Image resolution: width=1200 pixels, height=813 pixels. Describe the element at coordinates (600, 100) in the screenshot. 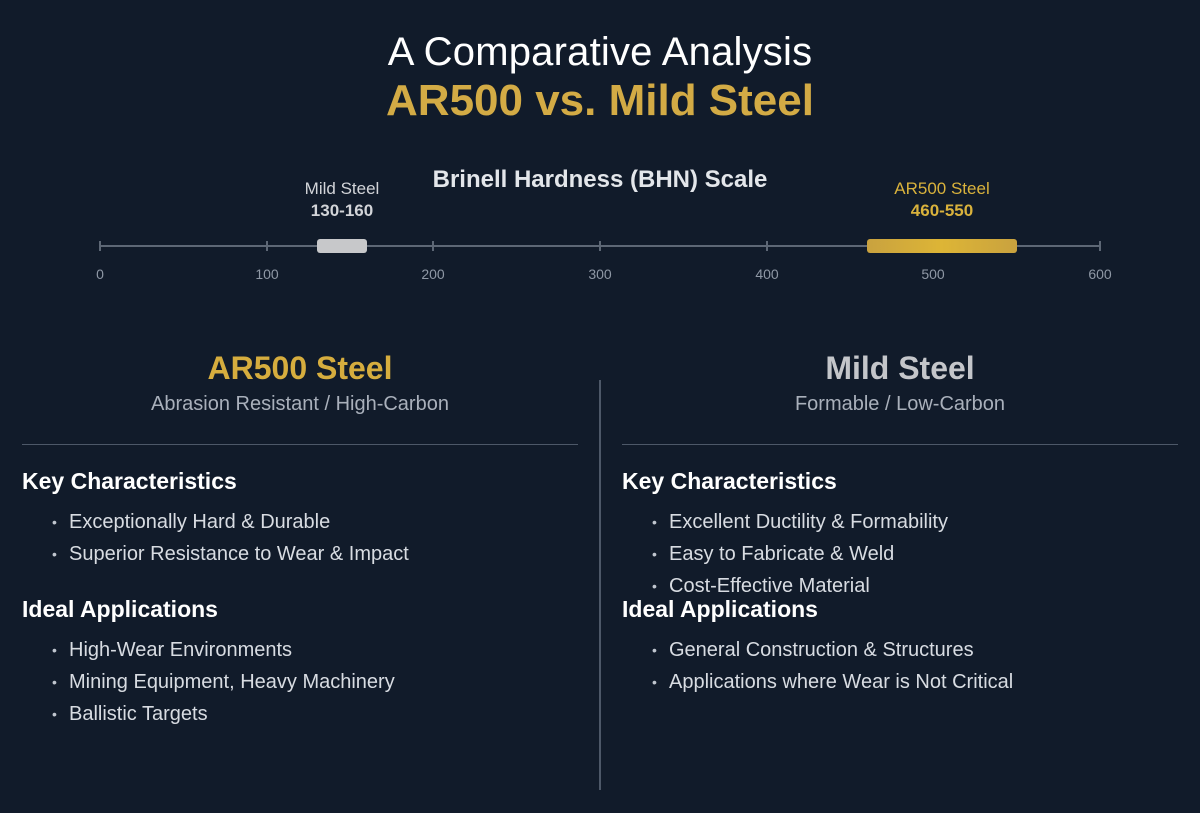

I see `page-title: AR500 vs. Mild Steel` at that location.